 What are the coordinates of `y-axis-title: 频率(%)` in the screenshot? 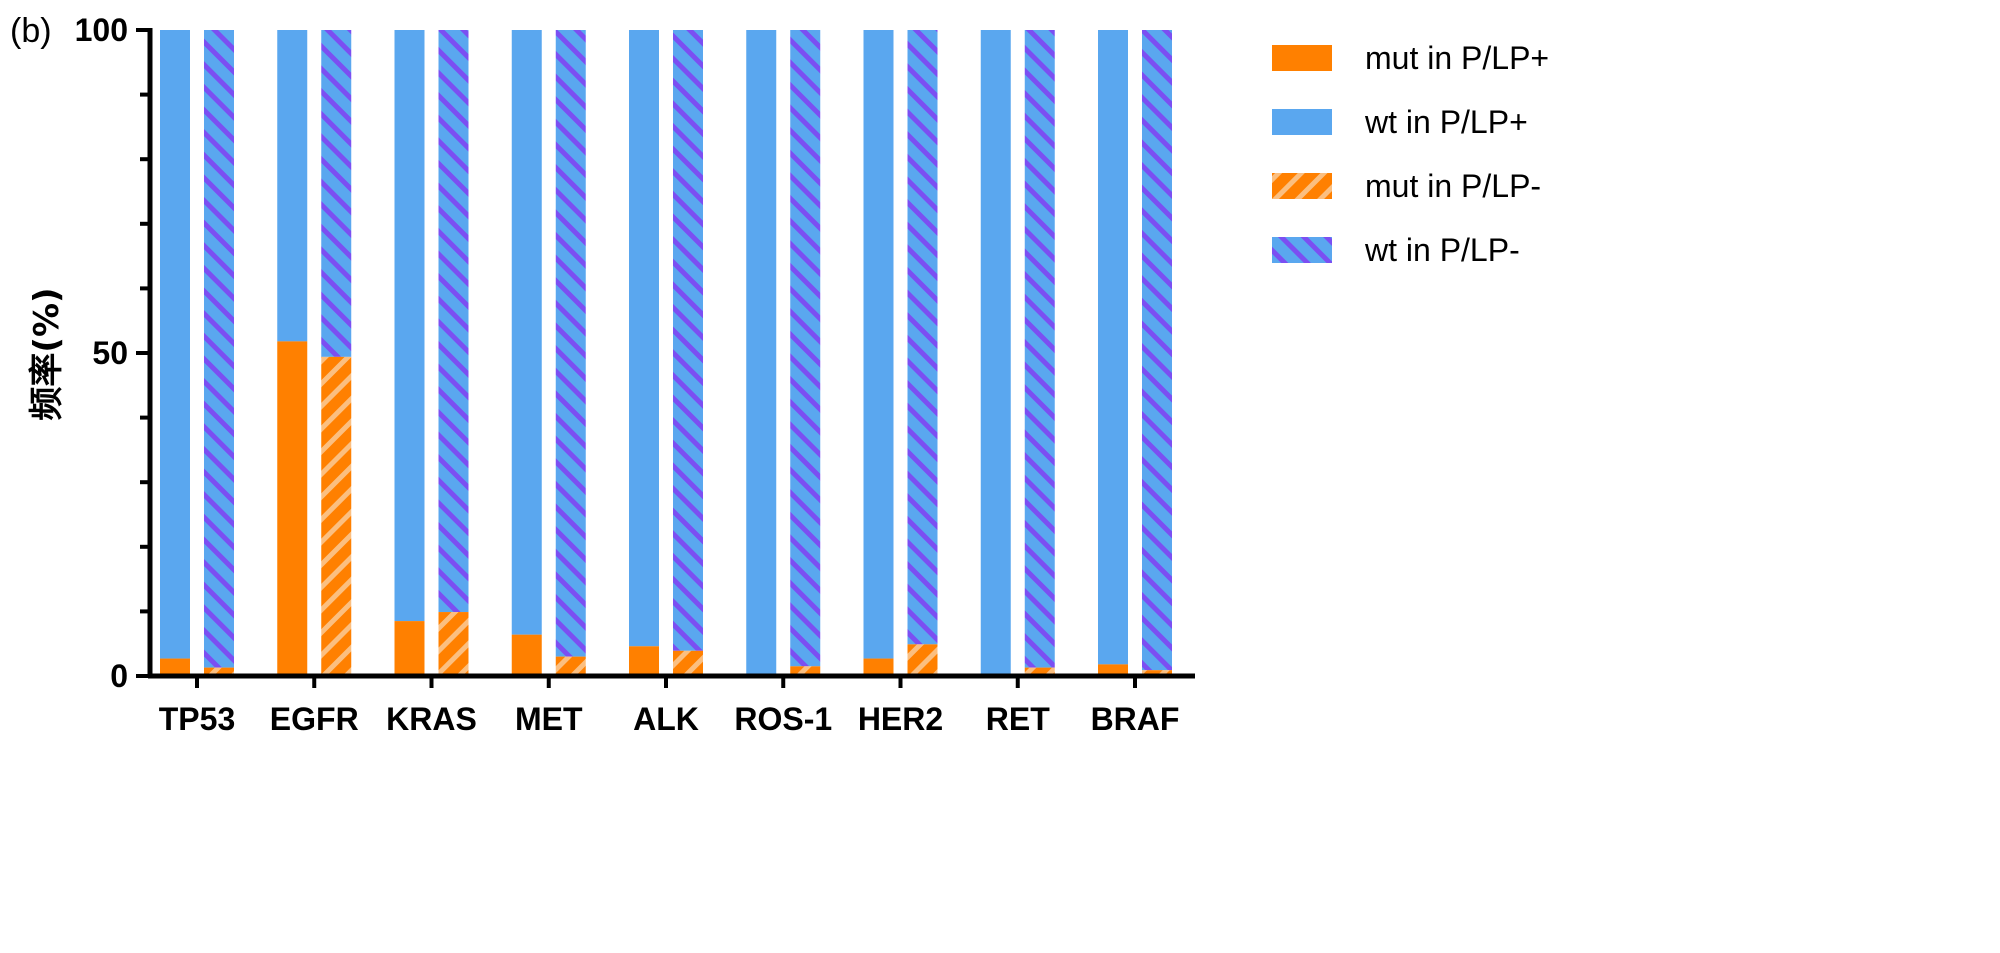 It's located at (47, 353).